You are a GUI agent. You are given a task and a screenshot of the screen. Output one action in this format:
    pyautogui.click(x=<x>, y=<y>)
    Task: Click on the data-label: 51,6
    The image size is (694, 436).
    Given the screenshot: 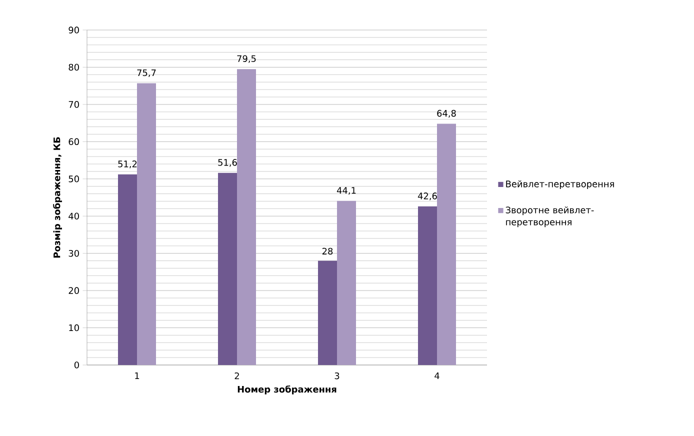 What is the action you would take?
    pyautogui.click(x=227, y=163)
    